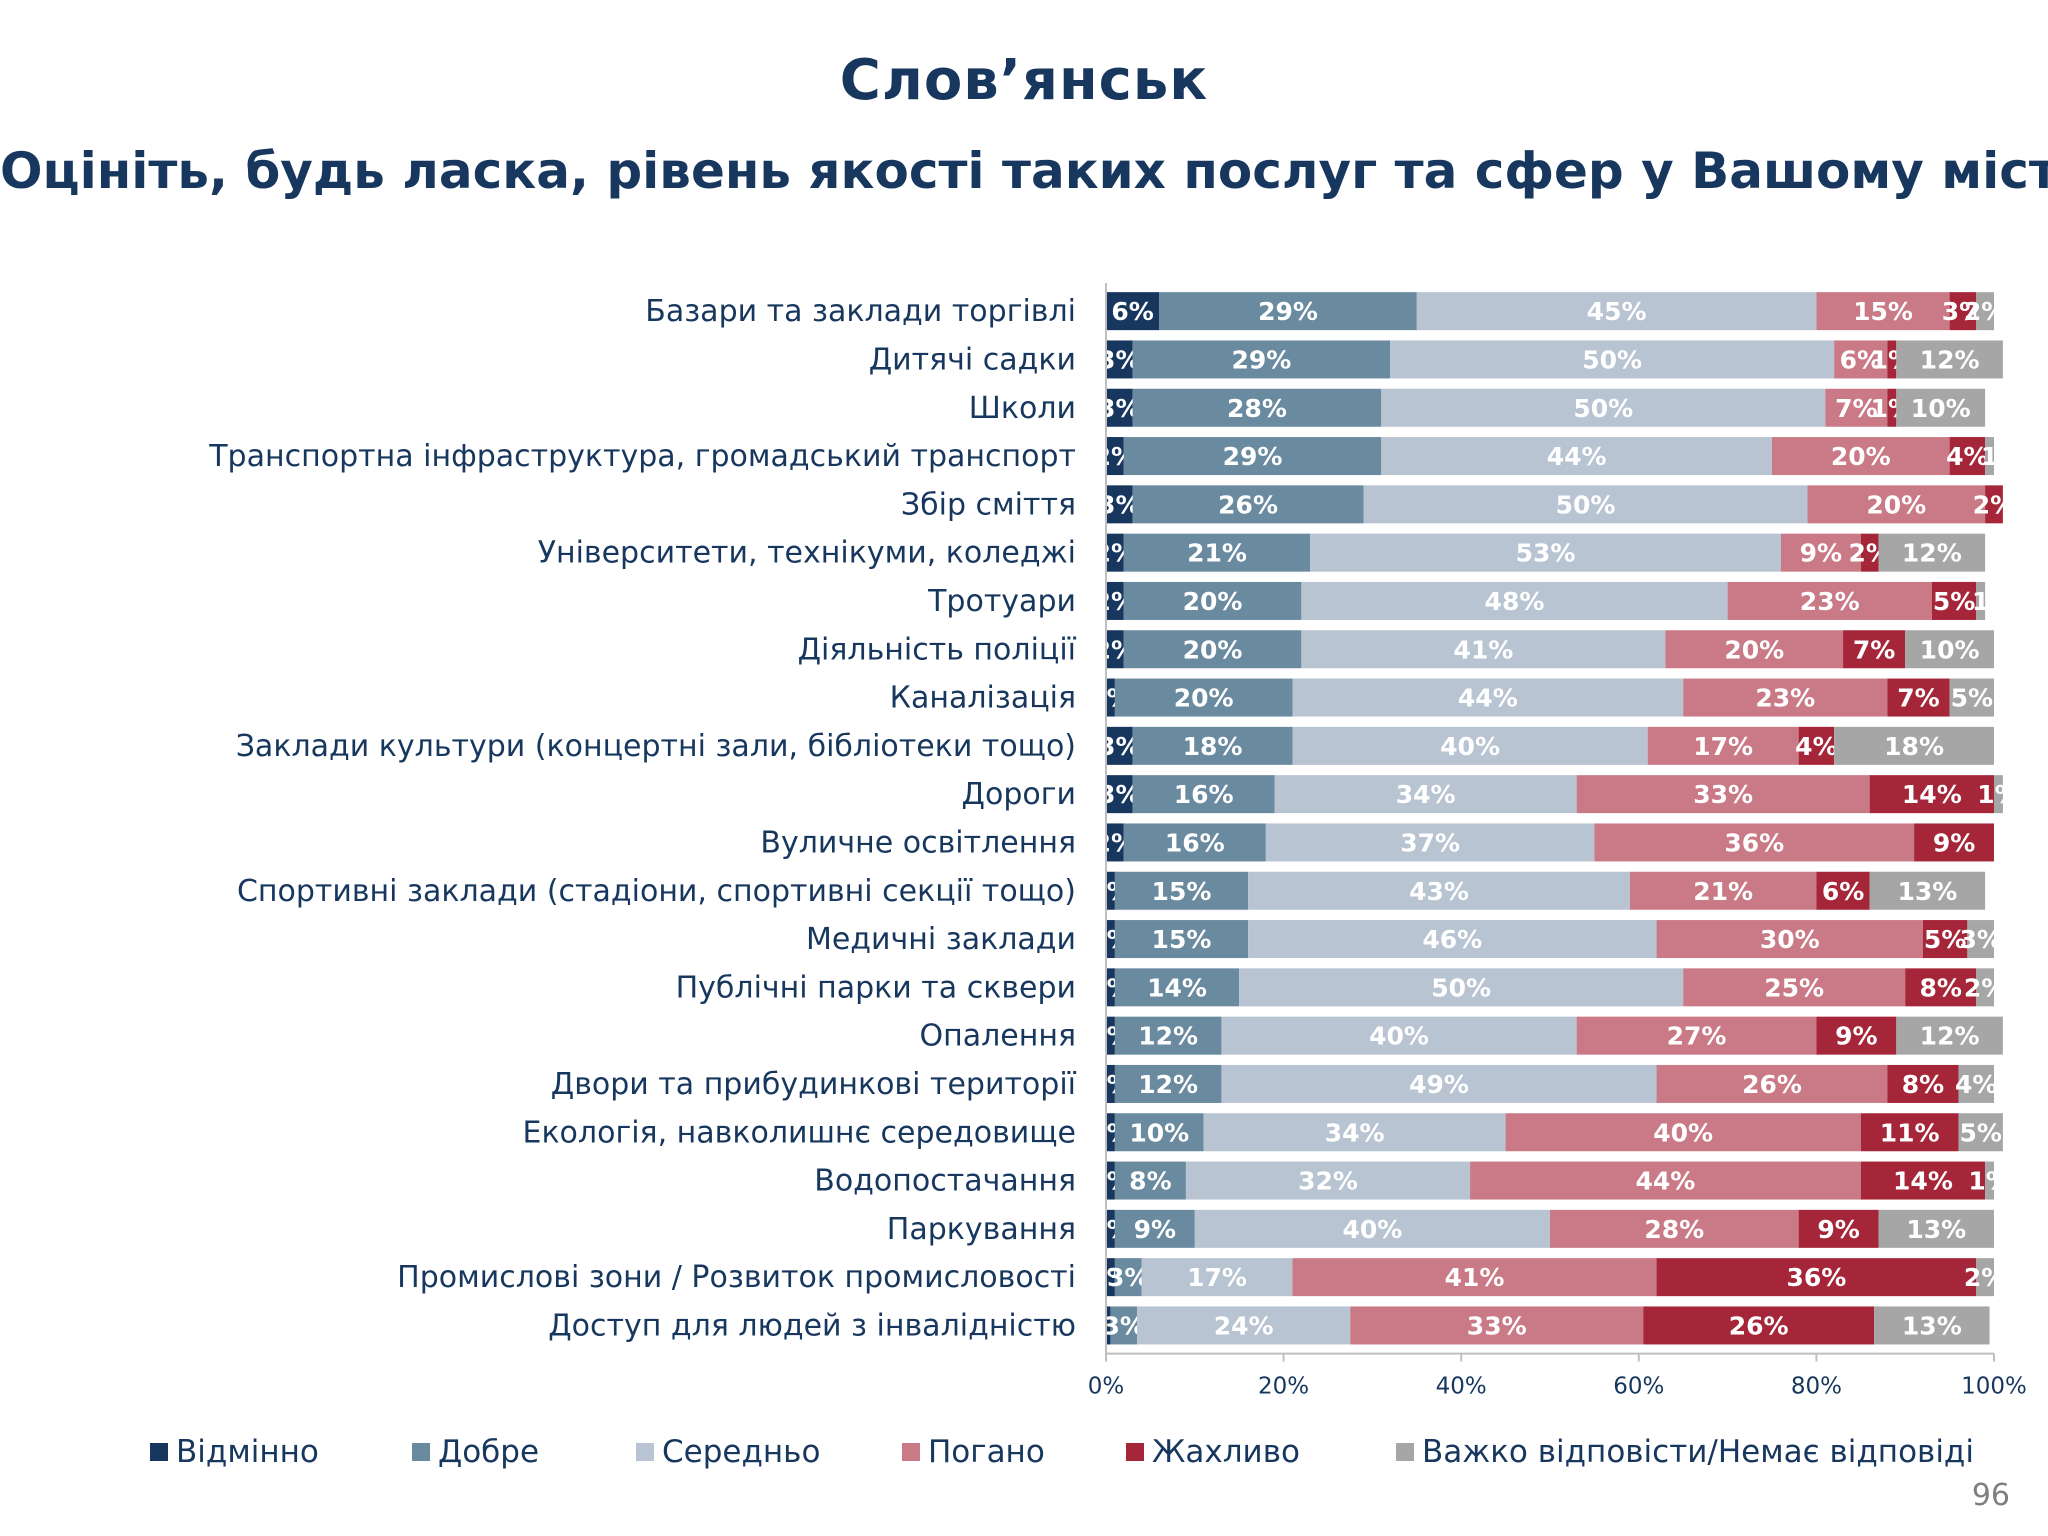 This screenshot has height=1536, width=2048. I want to click on data-label: 48%, so click(1515, 601).